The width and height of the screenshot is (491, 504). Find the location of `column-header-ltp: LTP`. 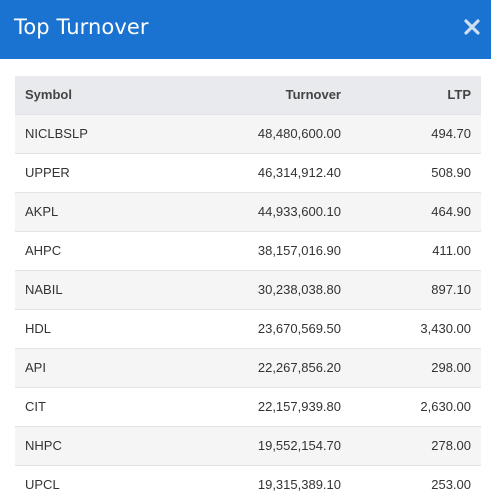

column-header-ltp: LTP is located at coordinates (459, 95).